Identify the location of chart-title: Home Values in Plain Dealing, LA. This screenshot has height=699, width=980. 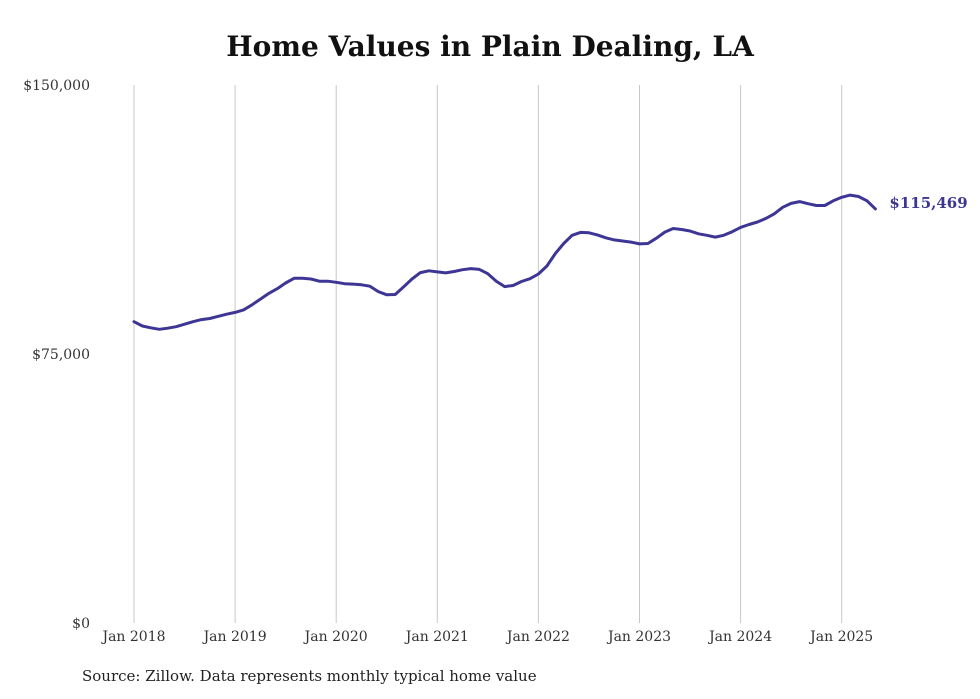
(490, 46).